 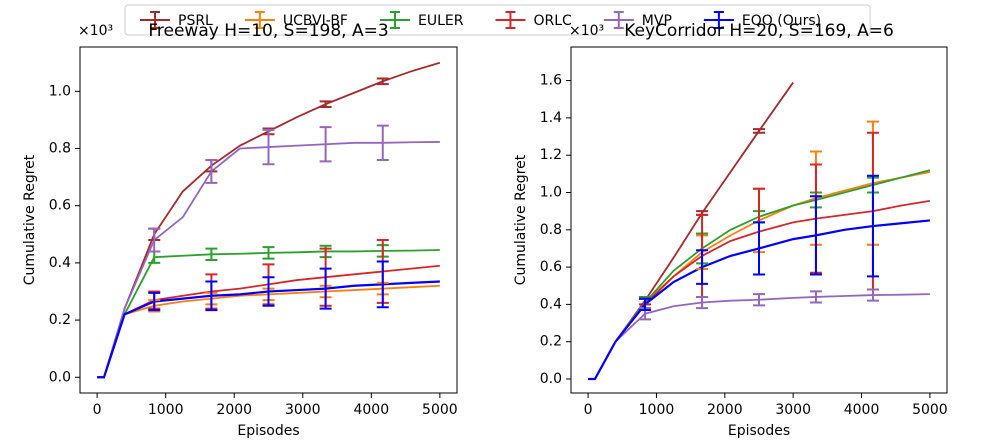 What do you see at coordinates (315, 21) in the screenshot?
I see `legend-label: UCBVI-BF` at bounding box center [315, 21].